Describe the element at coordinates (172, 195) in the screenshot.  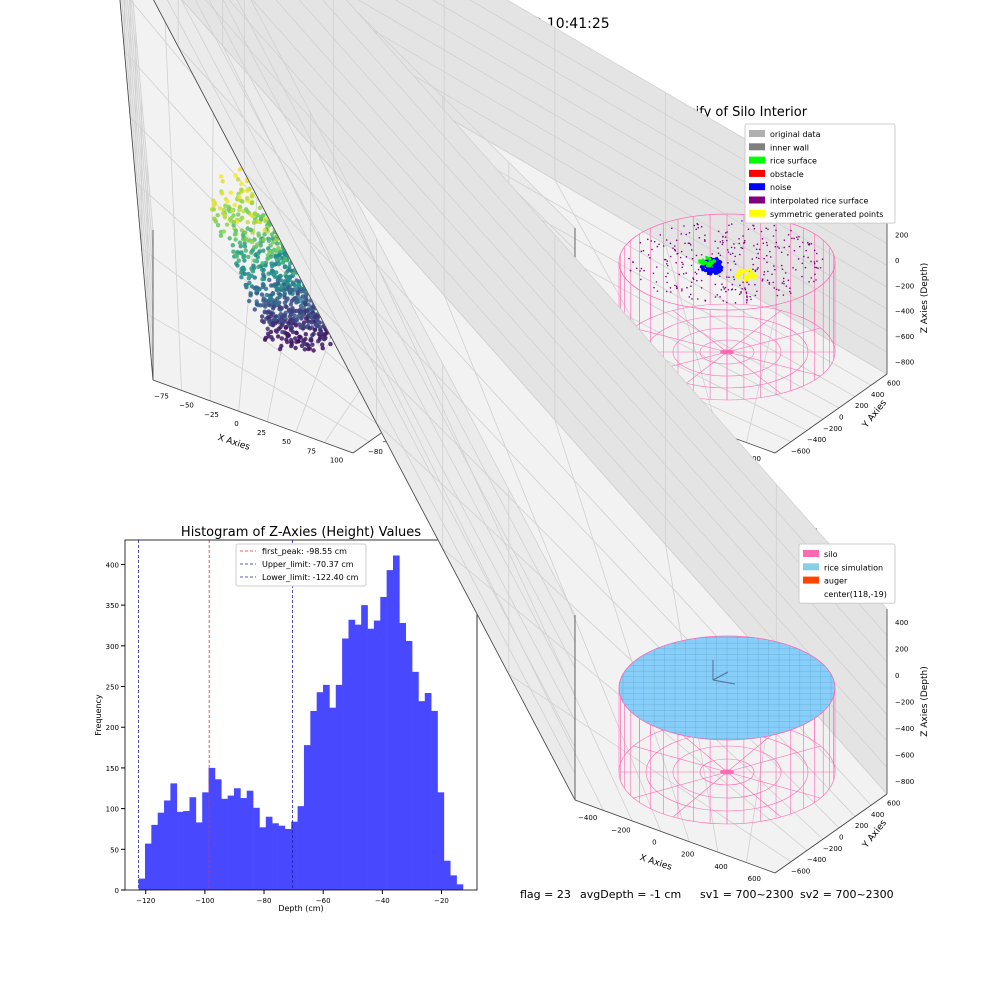
I see `grid-line` at that location.